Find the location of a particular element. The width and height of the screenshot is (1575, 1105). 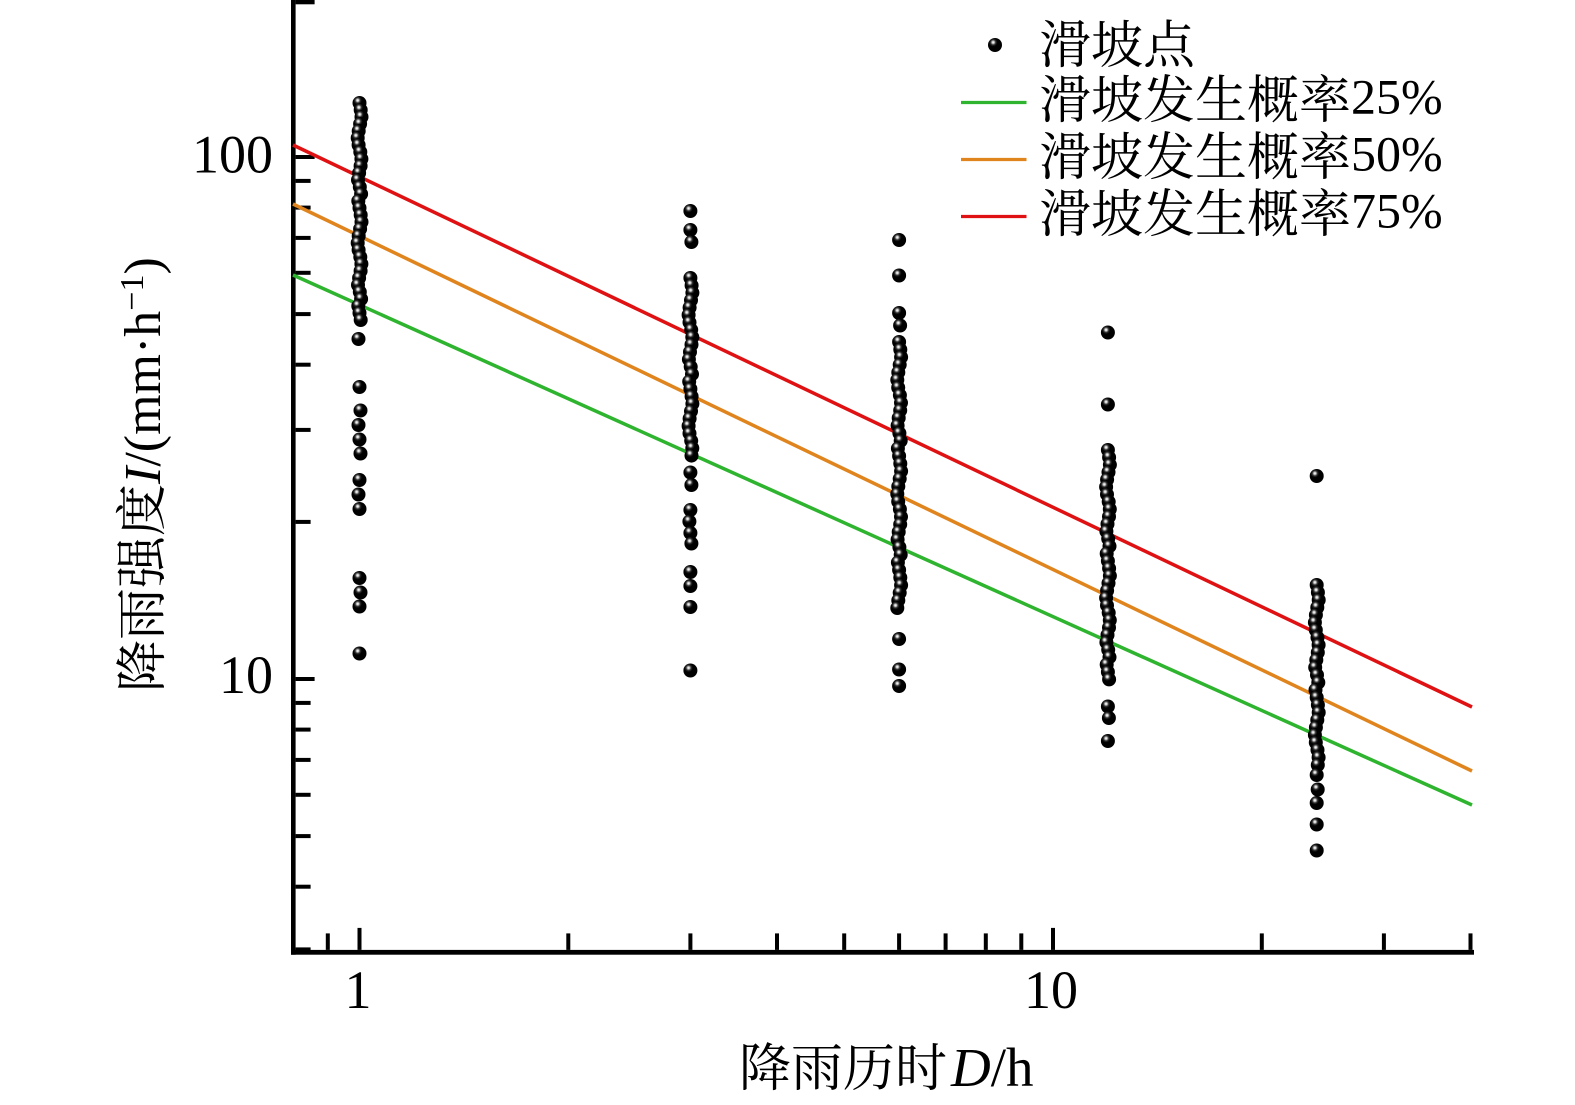

svg-text: 75% is located at coordinates (1397, 211).